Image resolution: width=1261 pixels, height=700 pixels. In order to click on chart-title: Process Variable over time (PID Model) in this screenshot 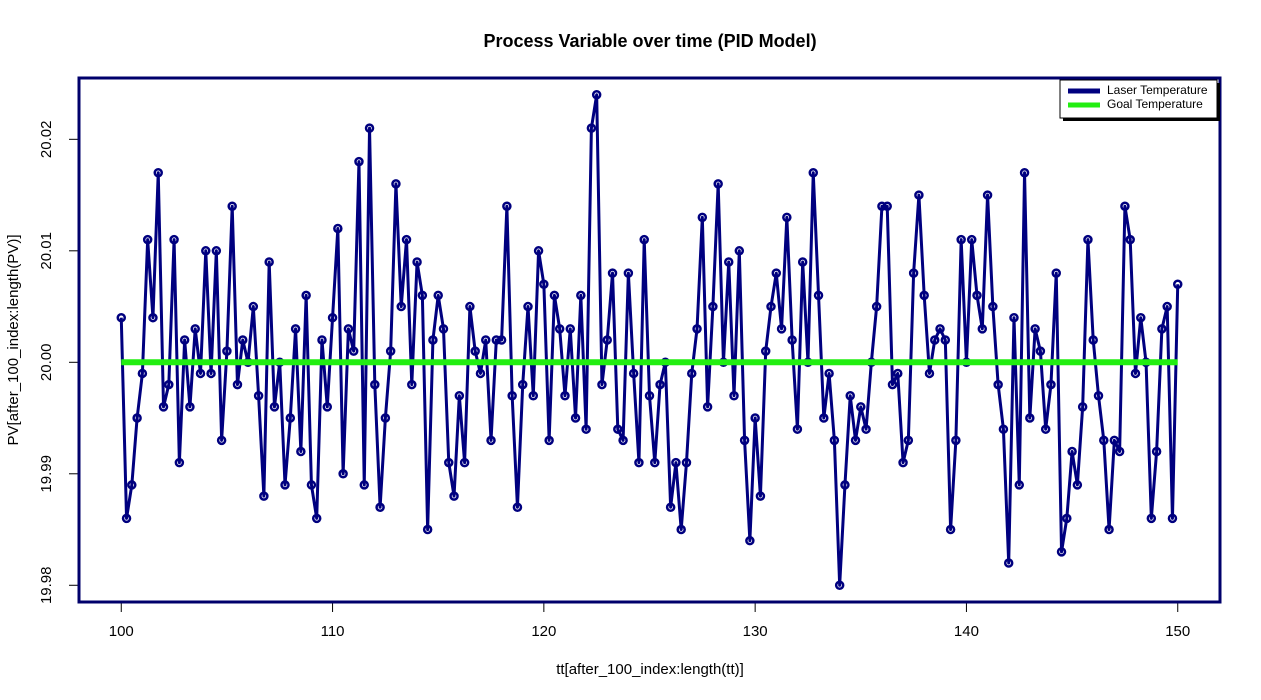, I will do `click(649, 41)`.